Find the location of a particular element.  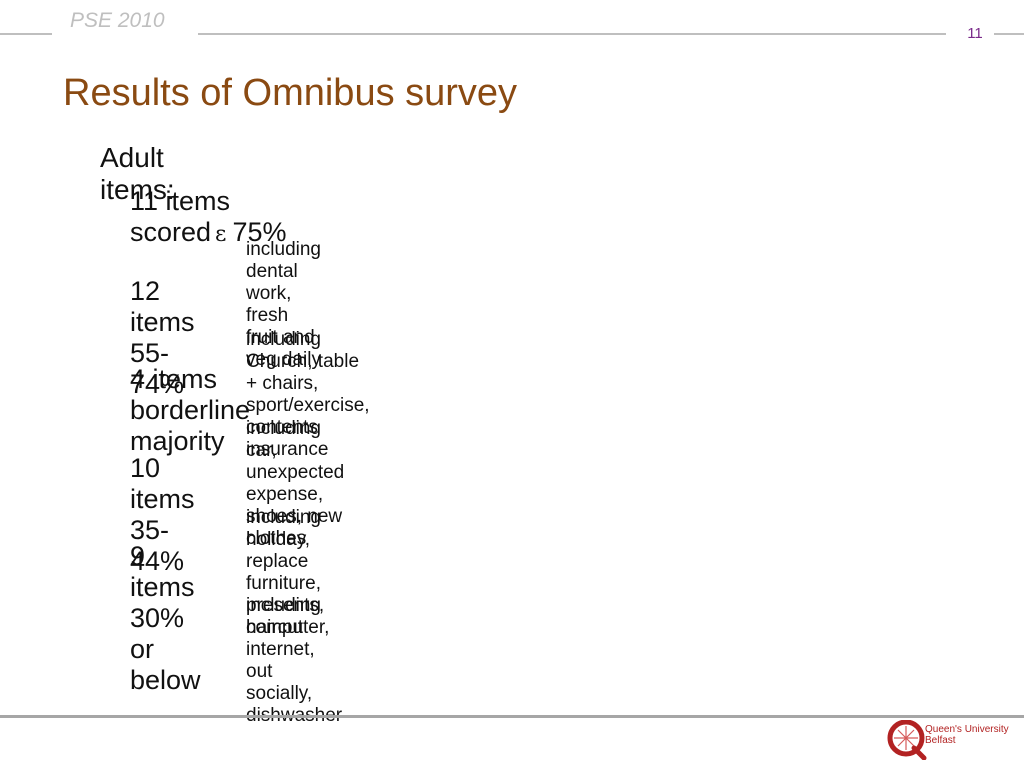

group-label-before: 11 items scored is located at coordinates (180, 216).